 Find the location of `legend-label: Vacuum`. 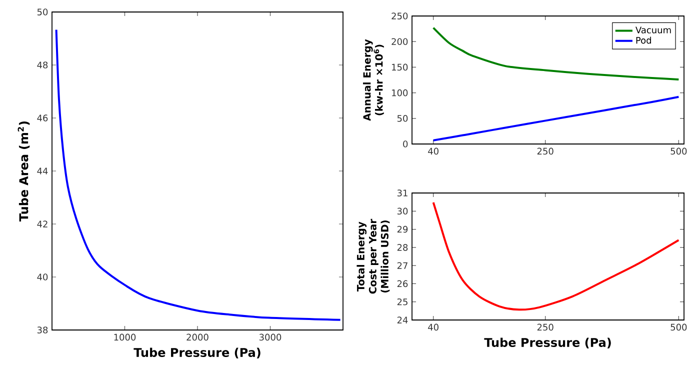

legend-label: Vacuum is located at coordinates (653, 30).